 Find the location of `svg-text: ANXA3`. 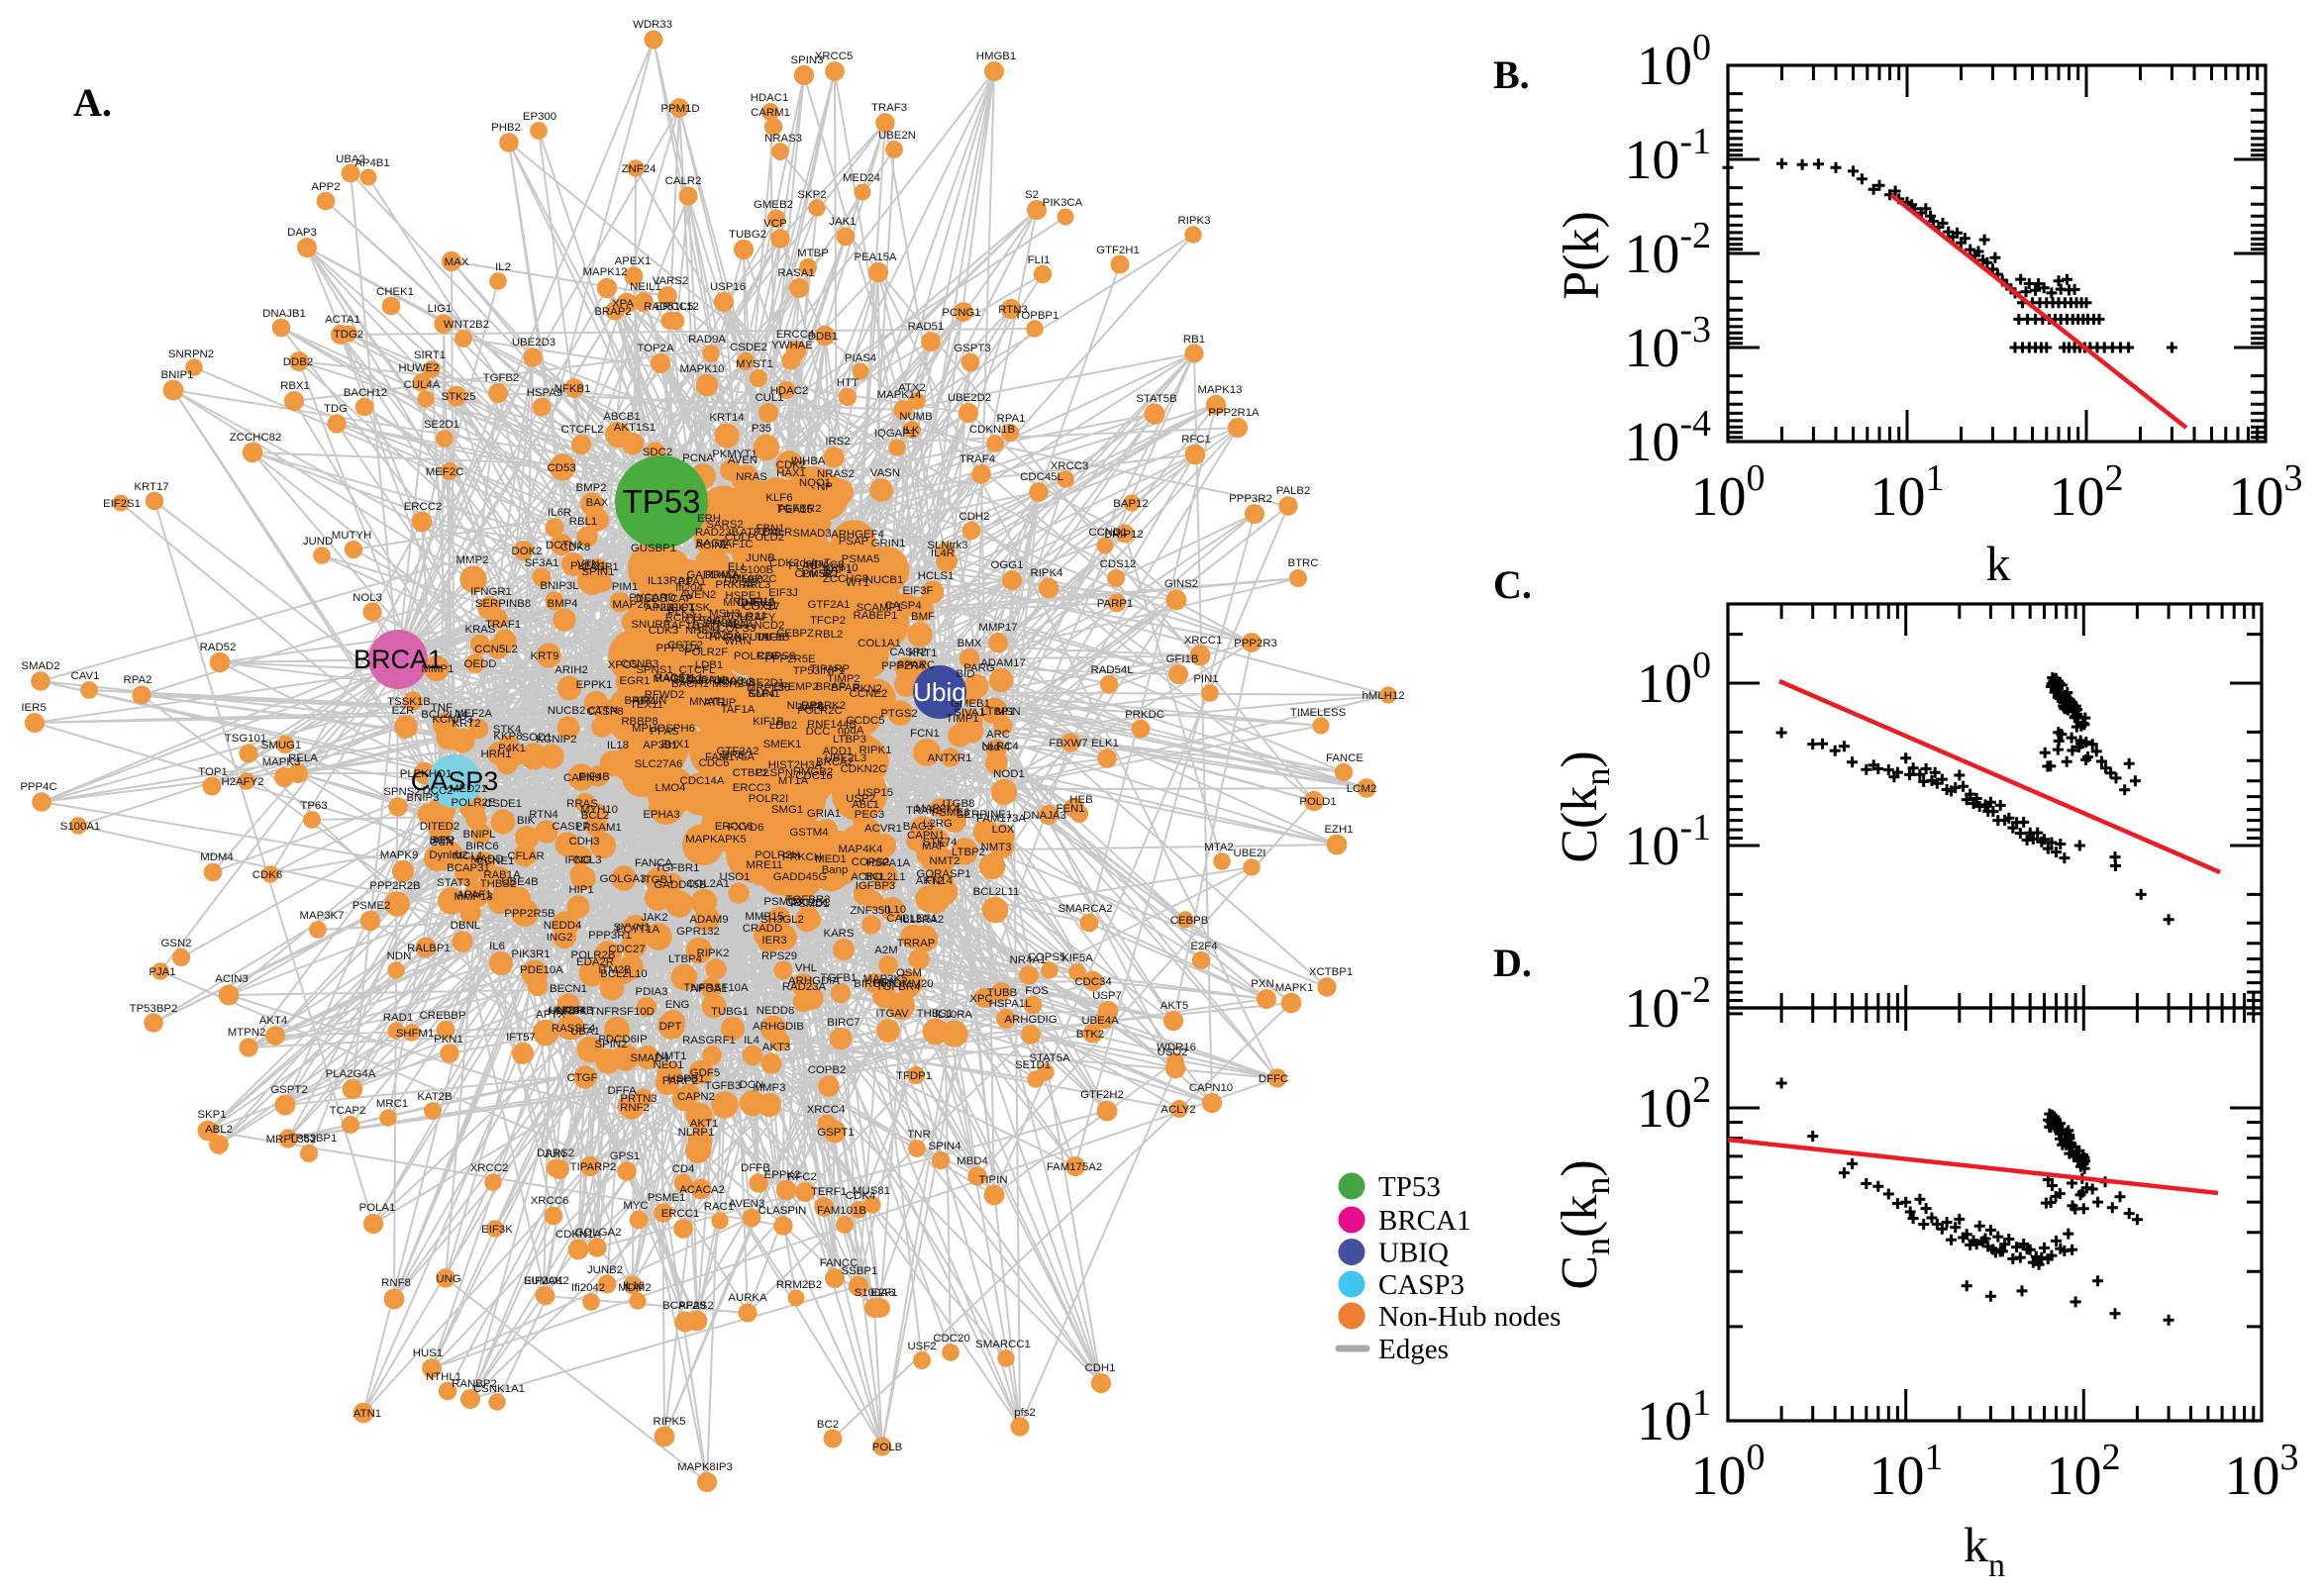

svg-text: ANXA3 is located at coordinates (735, 682).